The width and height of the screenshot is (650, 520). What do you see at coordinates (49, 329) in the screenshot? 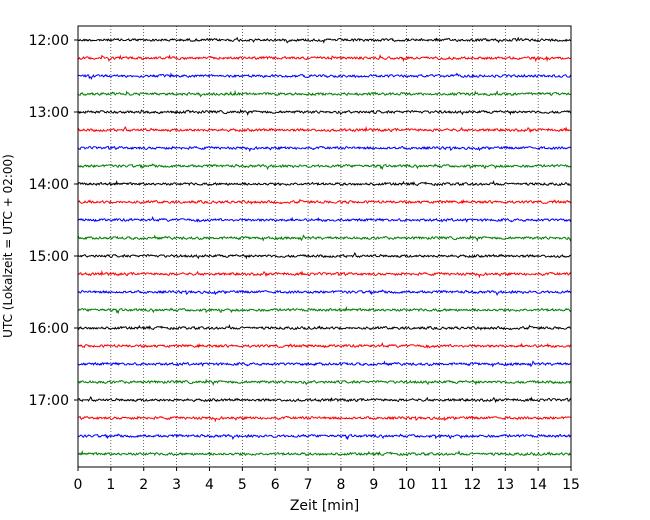
I see `y-tick-label: 16:00` at bounding box center [49, 329].